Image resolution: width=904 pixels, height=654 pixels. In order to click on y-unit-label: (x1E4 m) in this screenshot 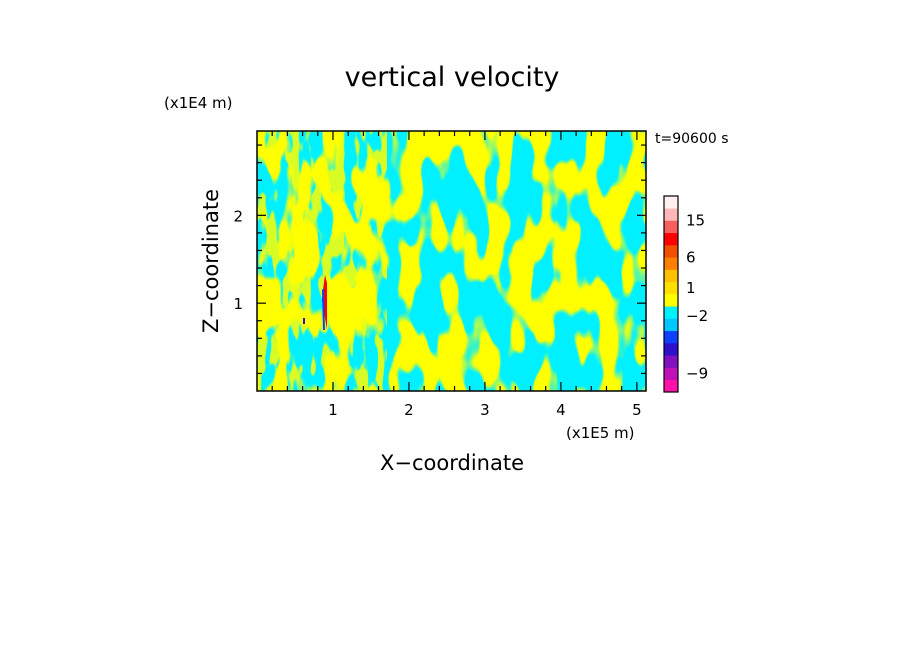, I will do `click(198, 103)`.